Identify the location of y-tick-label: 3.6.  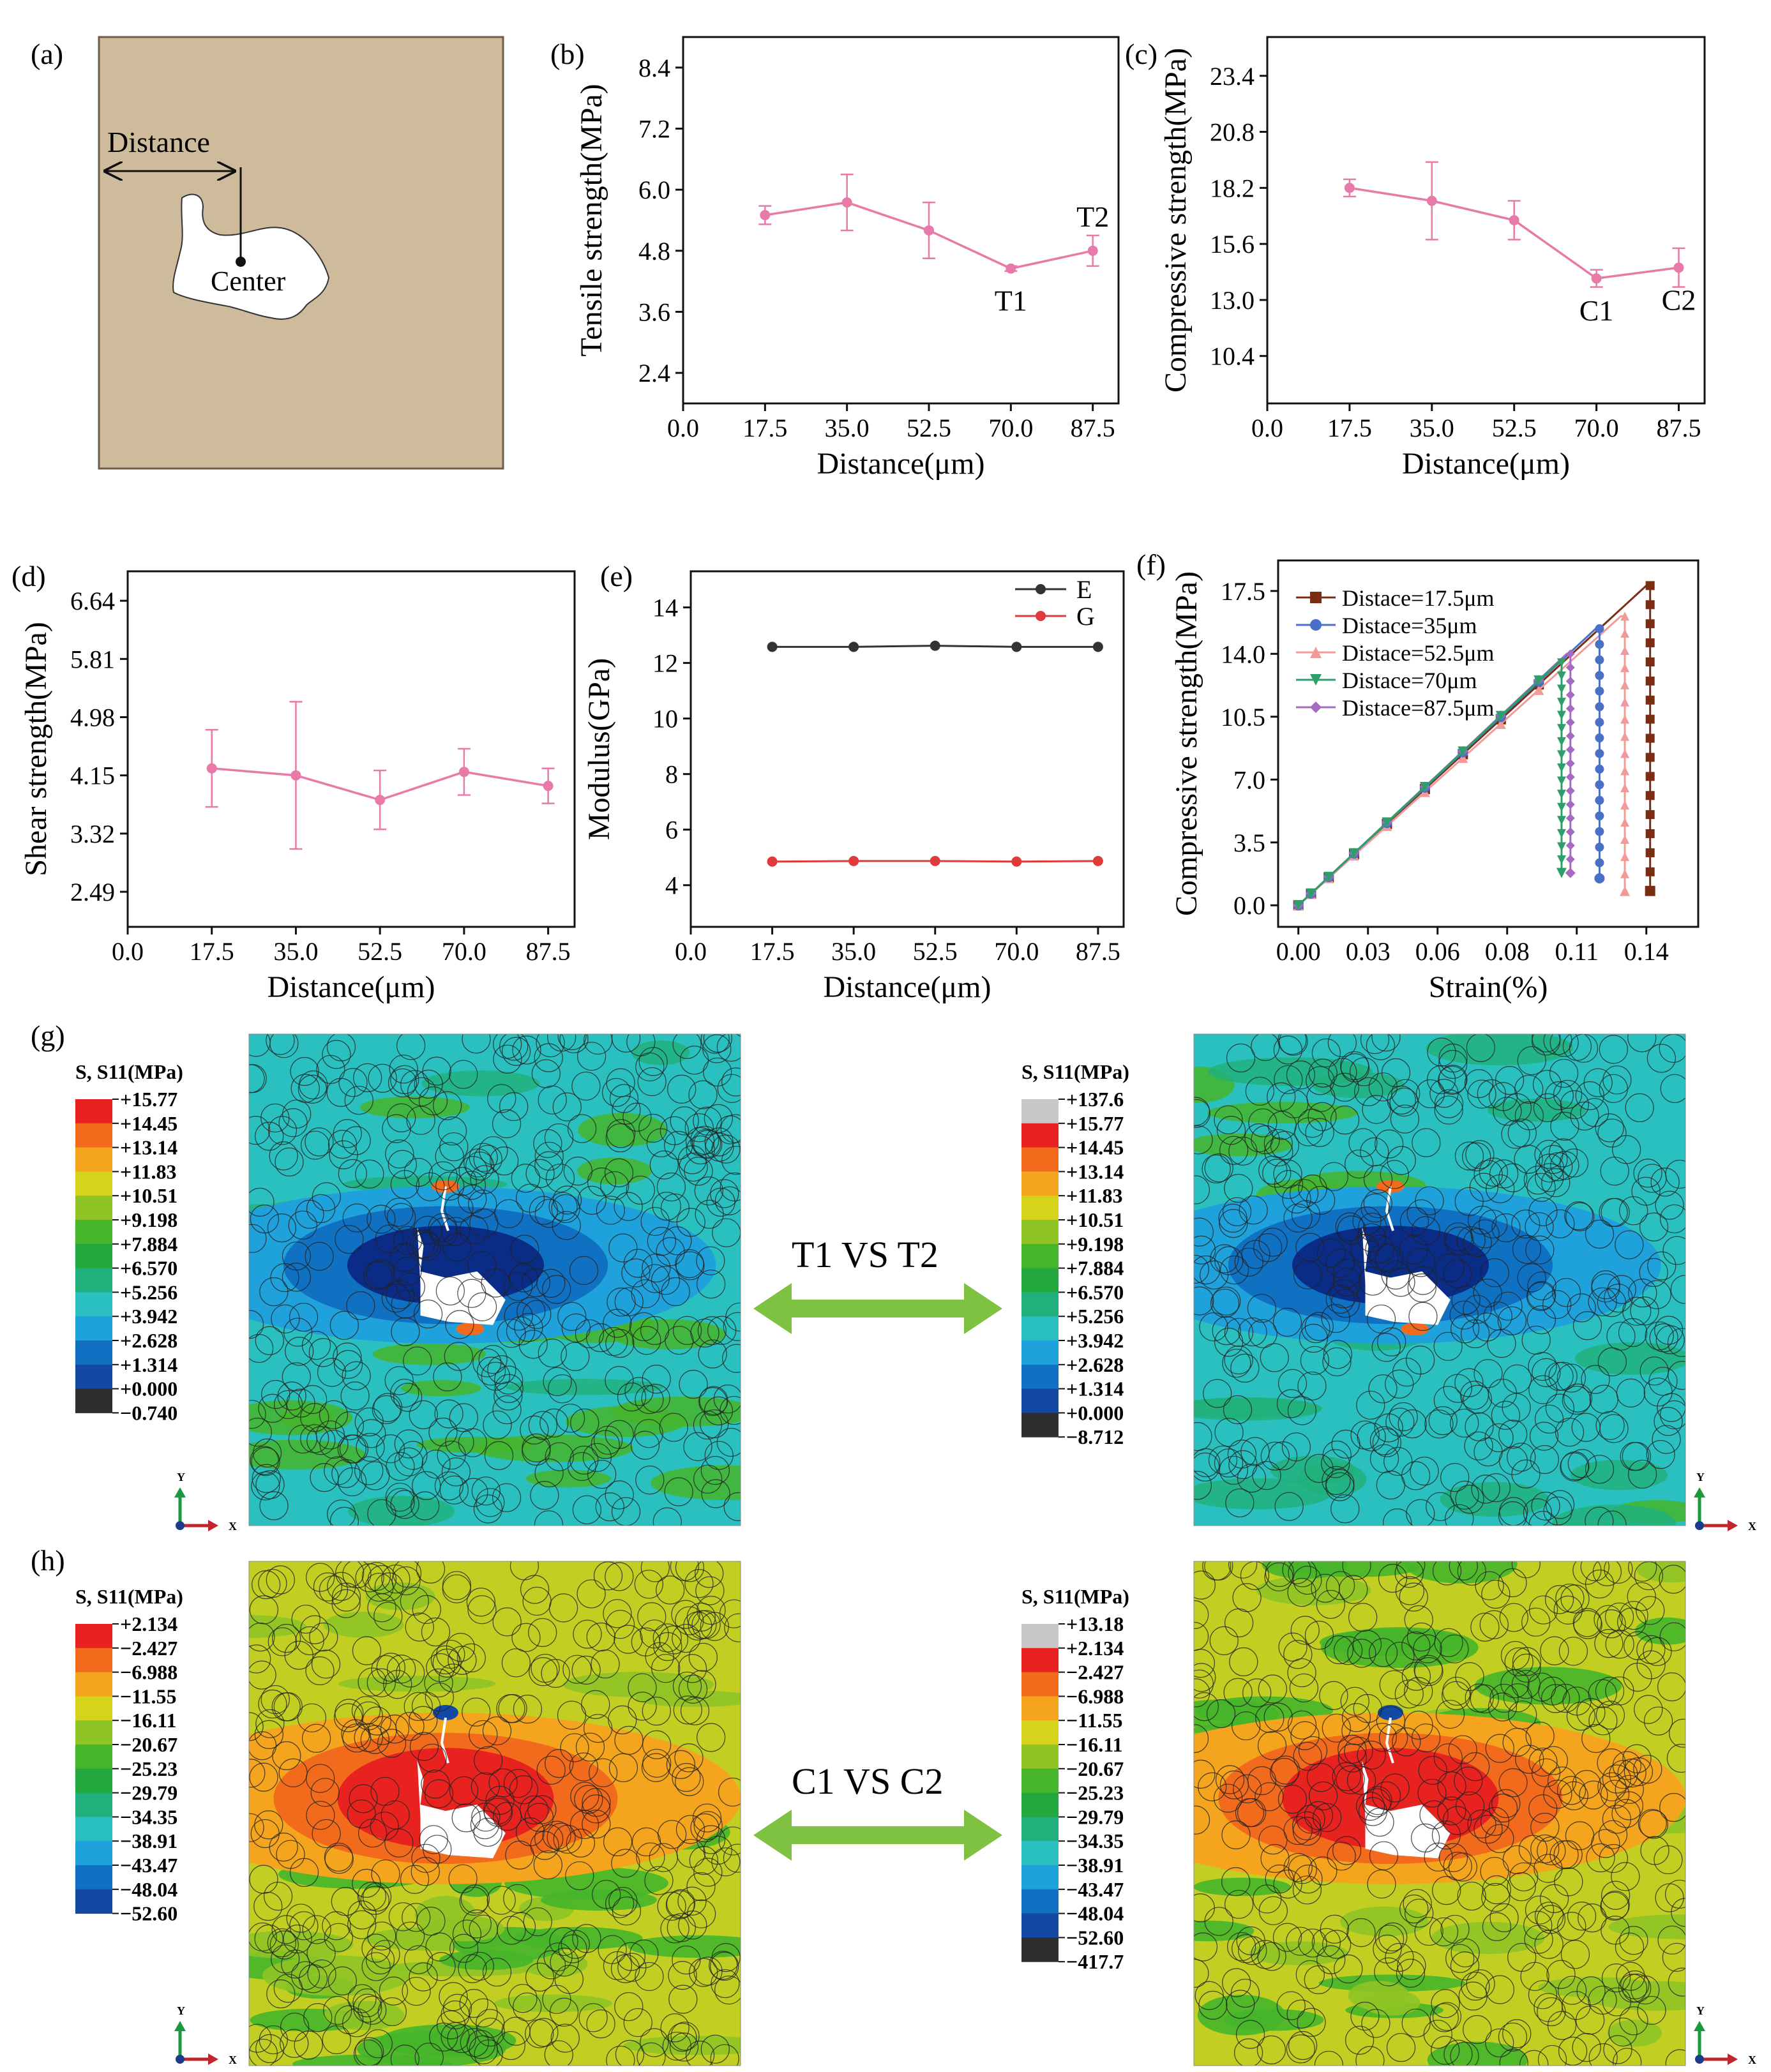
(654, 312).